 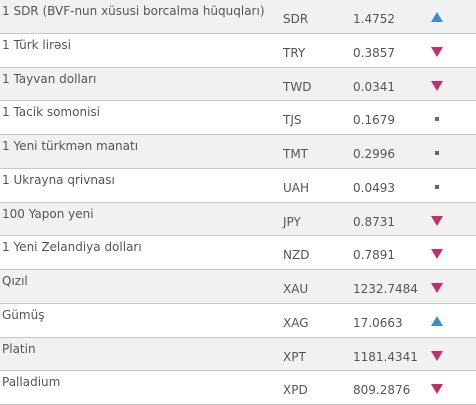 What do you see at coordinates (374, 86) in the screenshot?
I see `currency-rate: 0.0341` at bounding box center [374, 86].